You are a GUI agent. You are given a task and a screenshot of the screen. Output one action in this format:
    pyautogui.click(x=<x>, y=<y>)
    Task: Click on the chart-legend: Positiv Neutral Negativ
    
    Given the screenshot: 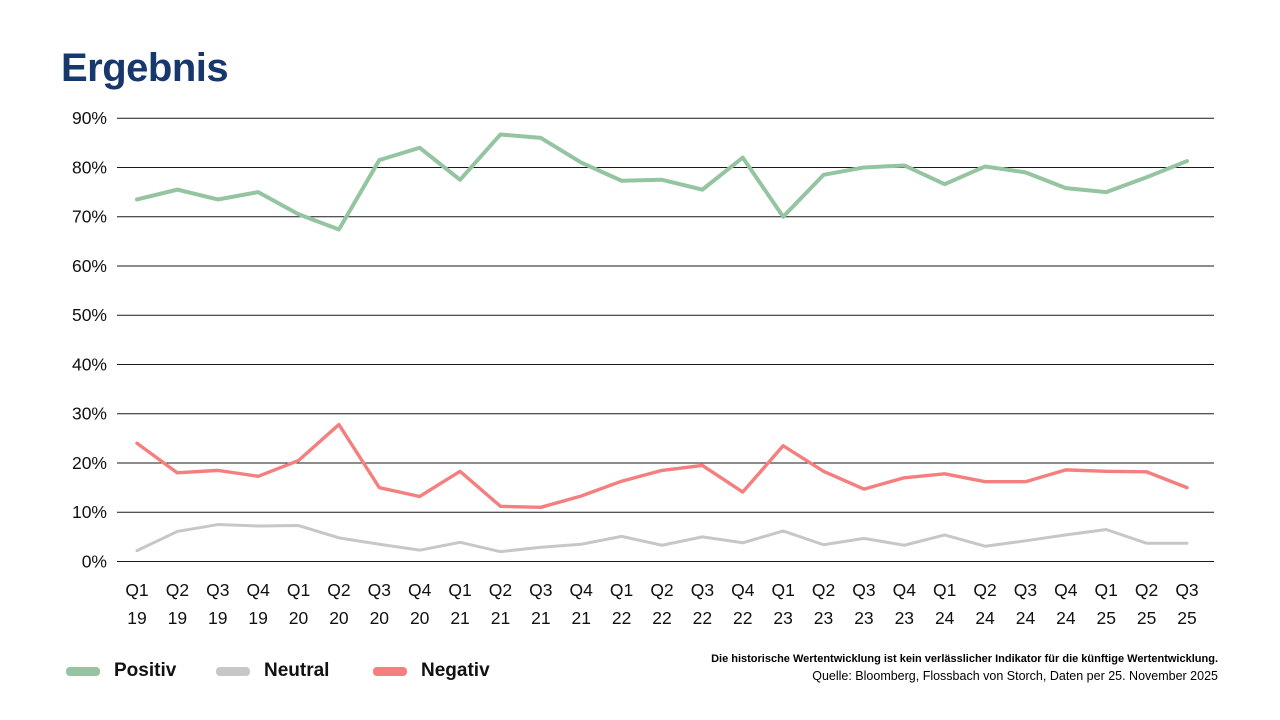 What is the action you would take?
    pyautogui.click(x=350, y=675)
    